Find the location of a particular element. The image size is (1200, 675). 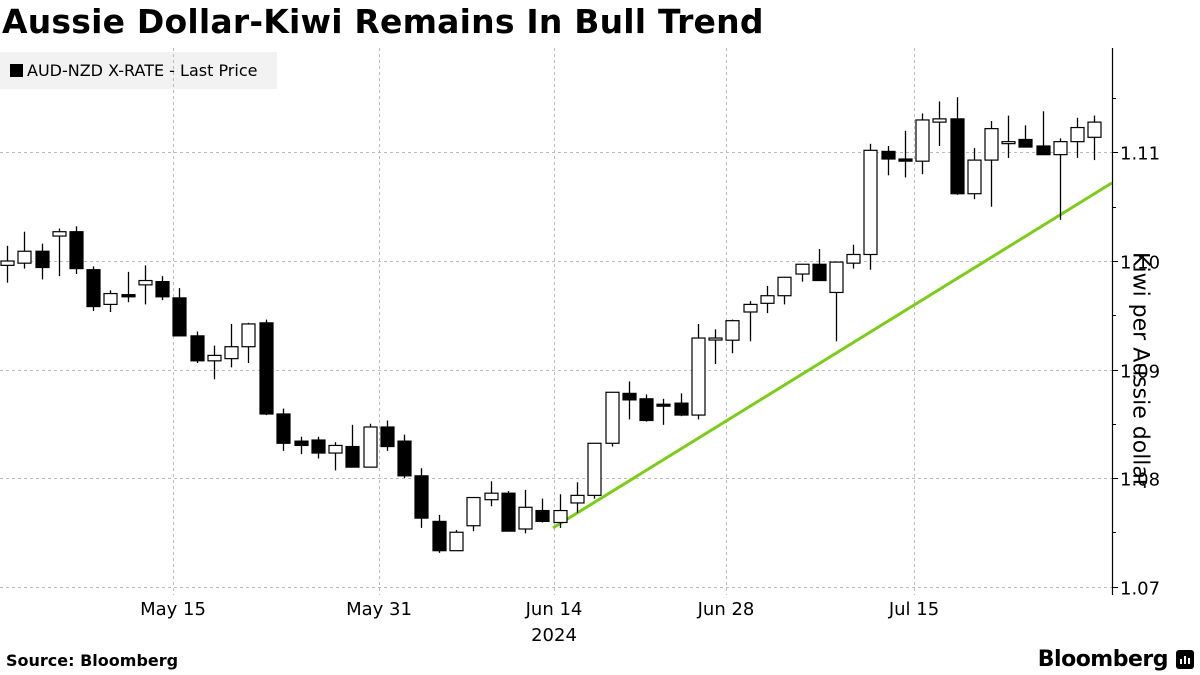

x-tick-label: Jul 15 is located at coordinates (913, 609).